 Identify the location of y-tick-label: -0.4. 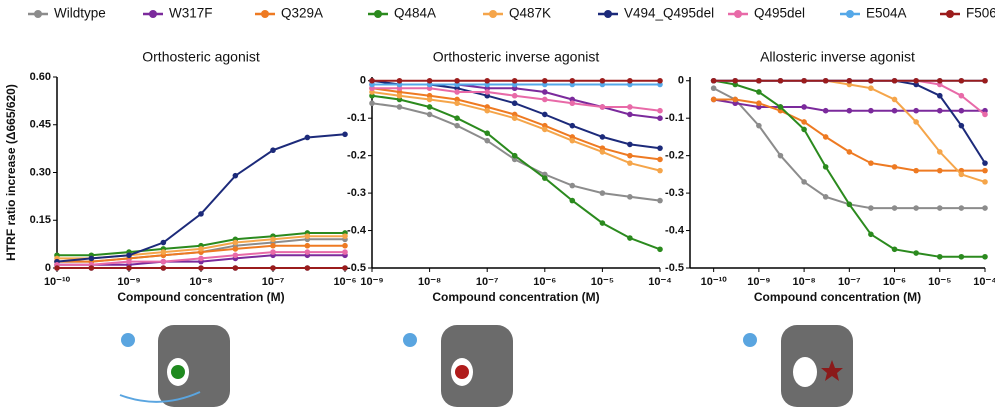
(675, 230).